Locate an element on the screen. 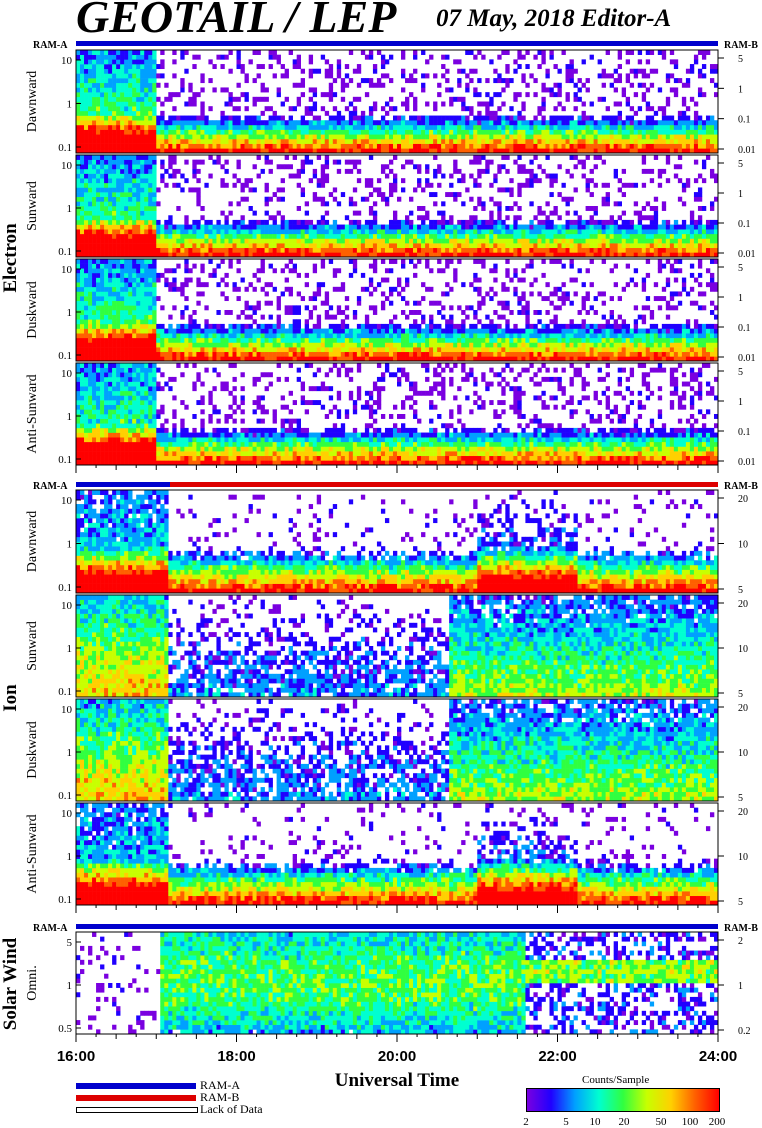 This screenshot has height=1128, width=762. legend-label-lack-of-data: Lack of Data is located at coordinates (231, 1109).